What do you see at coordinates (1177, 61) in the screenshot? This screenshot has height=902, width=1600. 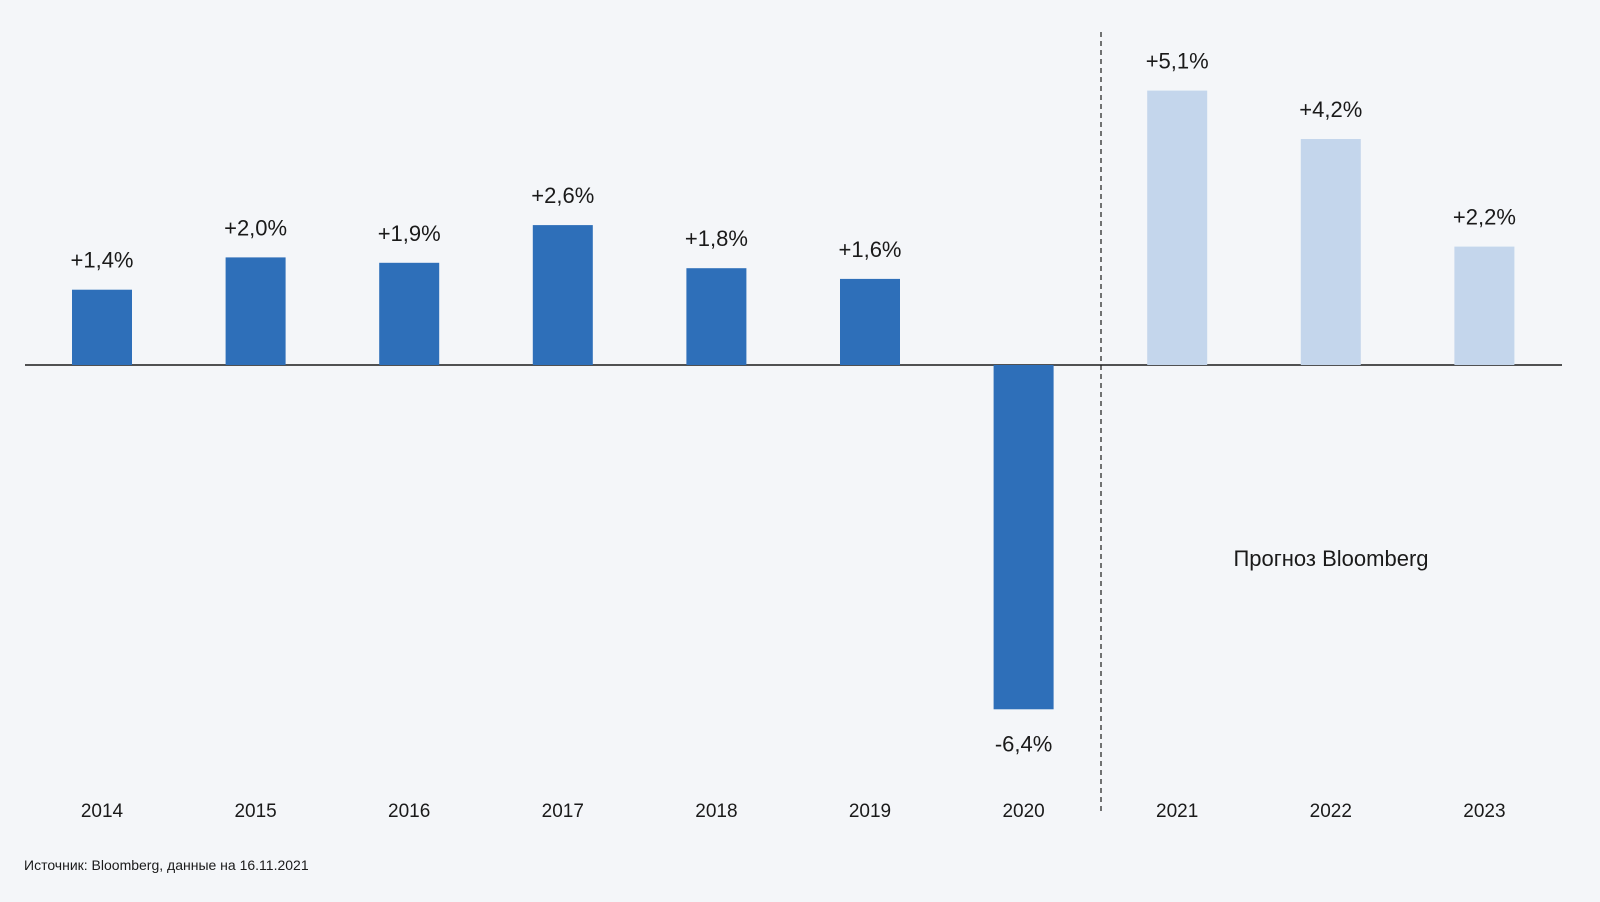 I see `value-label-2021: +5,1%` at bounding box center [1177, 61].